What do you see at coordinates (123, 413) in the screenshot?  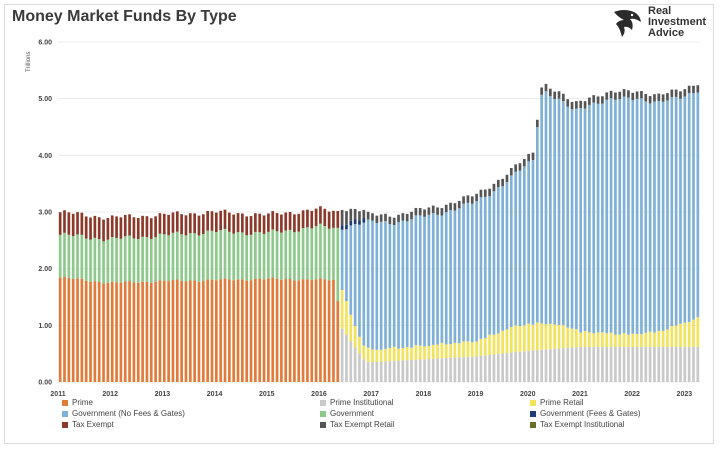 I see `legend-item: Government (No Fees & Gates)` at bounding box center [123, 413].